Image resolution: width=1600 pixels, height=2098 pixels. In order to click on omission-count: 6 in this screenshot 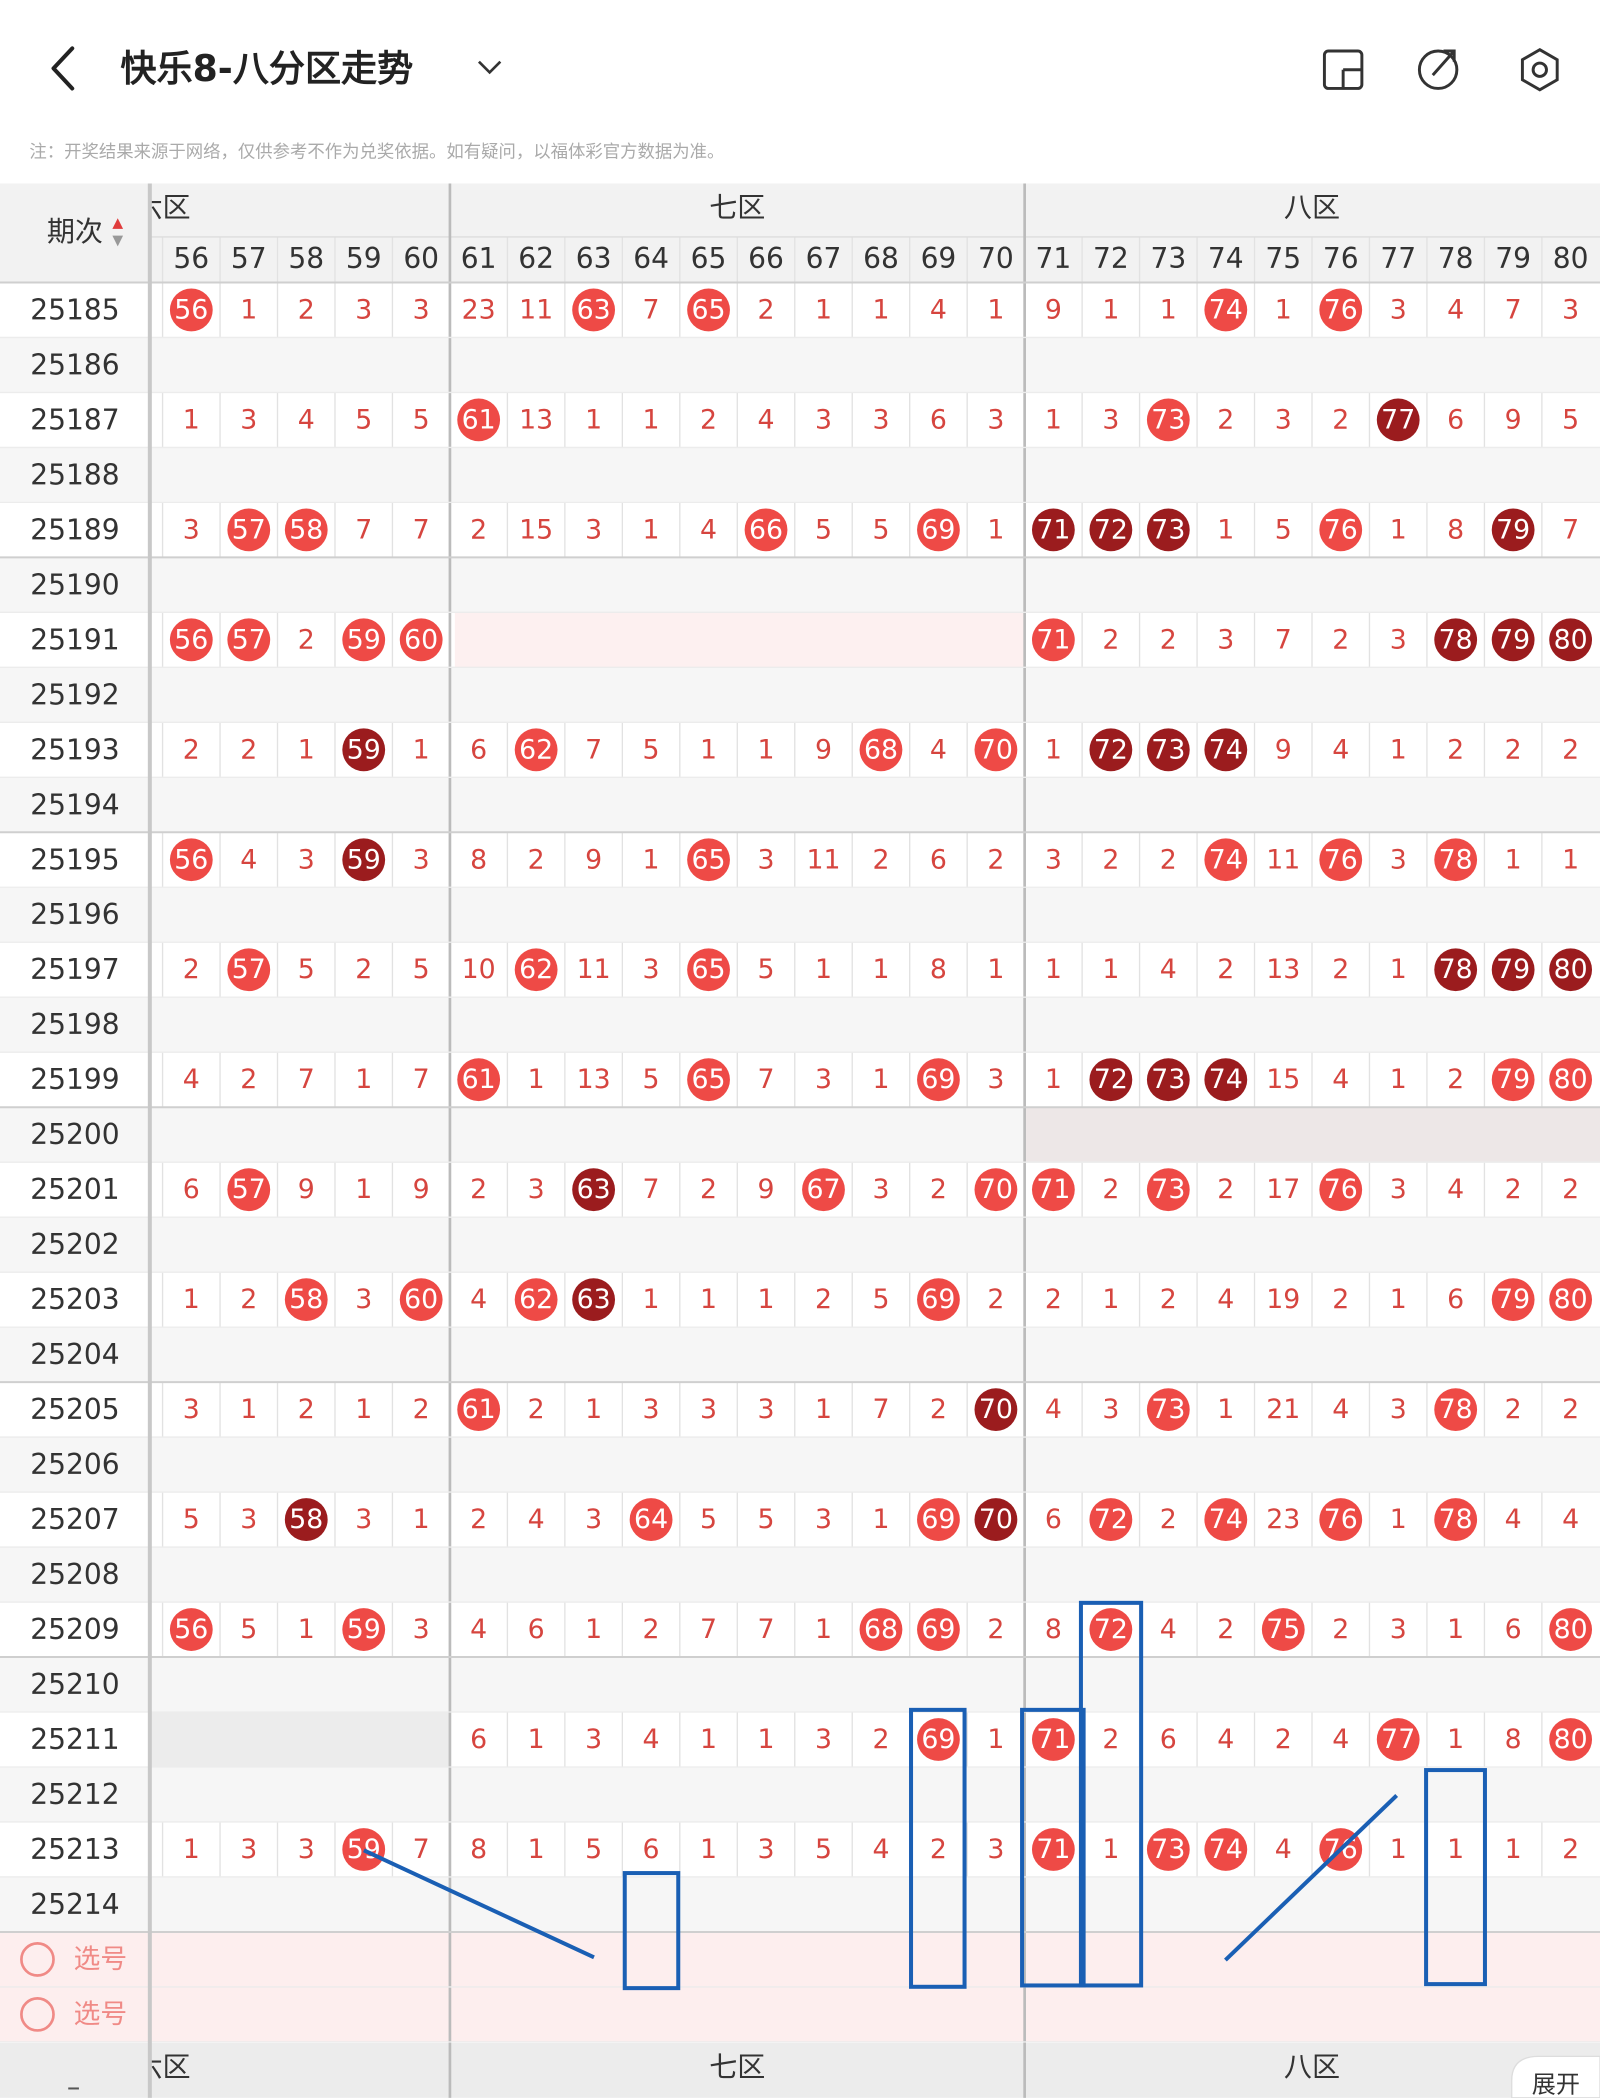, I will do `click(651, 1849)`.